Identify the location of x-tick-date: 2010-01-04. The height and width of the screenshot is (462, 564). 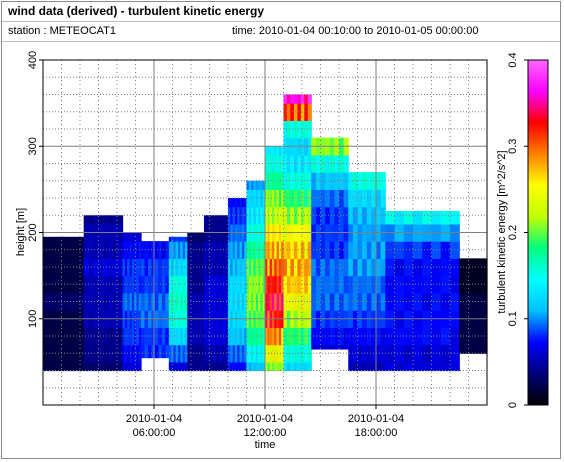
(265, 419).